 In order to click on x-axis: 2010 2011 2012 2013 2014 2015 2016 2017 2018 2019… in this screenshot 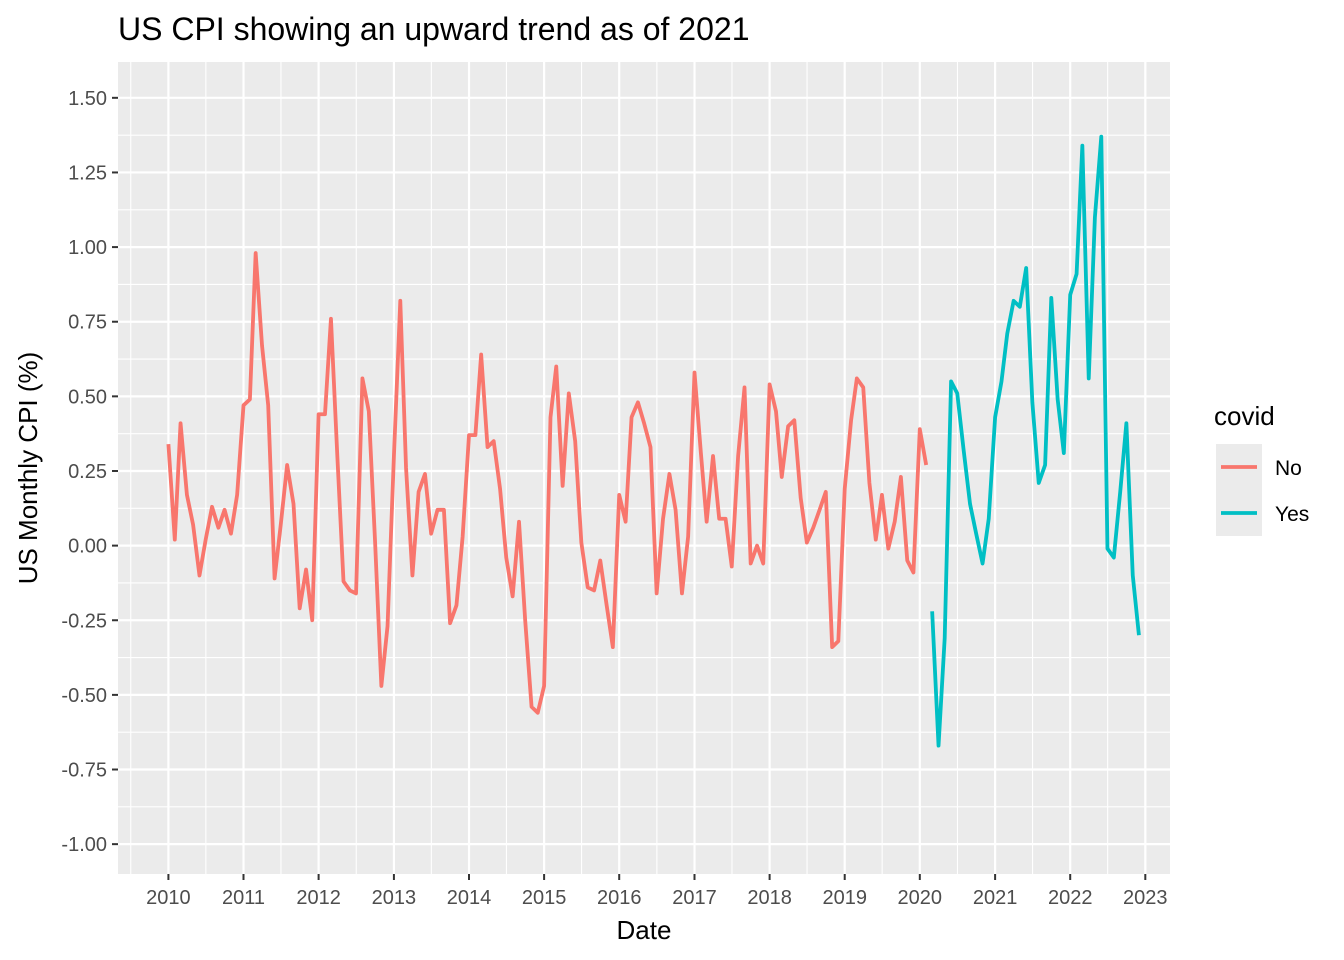, I will do `click(657, 891)`.